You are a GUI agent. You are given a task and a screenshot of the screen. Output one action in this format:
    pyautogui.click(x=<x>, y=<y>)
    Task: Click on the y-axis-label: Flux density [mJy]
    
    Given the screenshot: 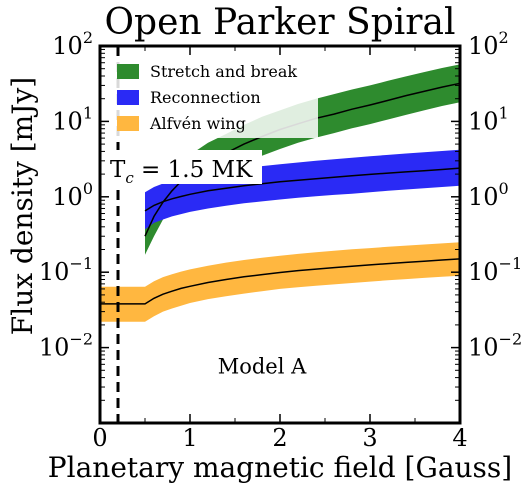 What is the action you would take?
    pyautogui.click(x=22, y=206)
    